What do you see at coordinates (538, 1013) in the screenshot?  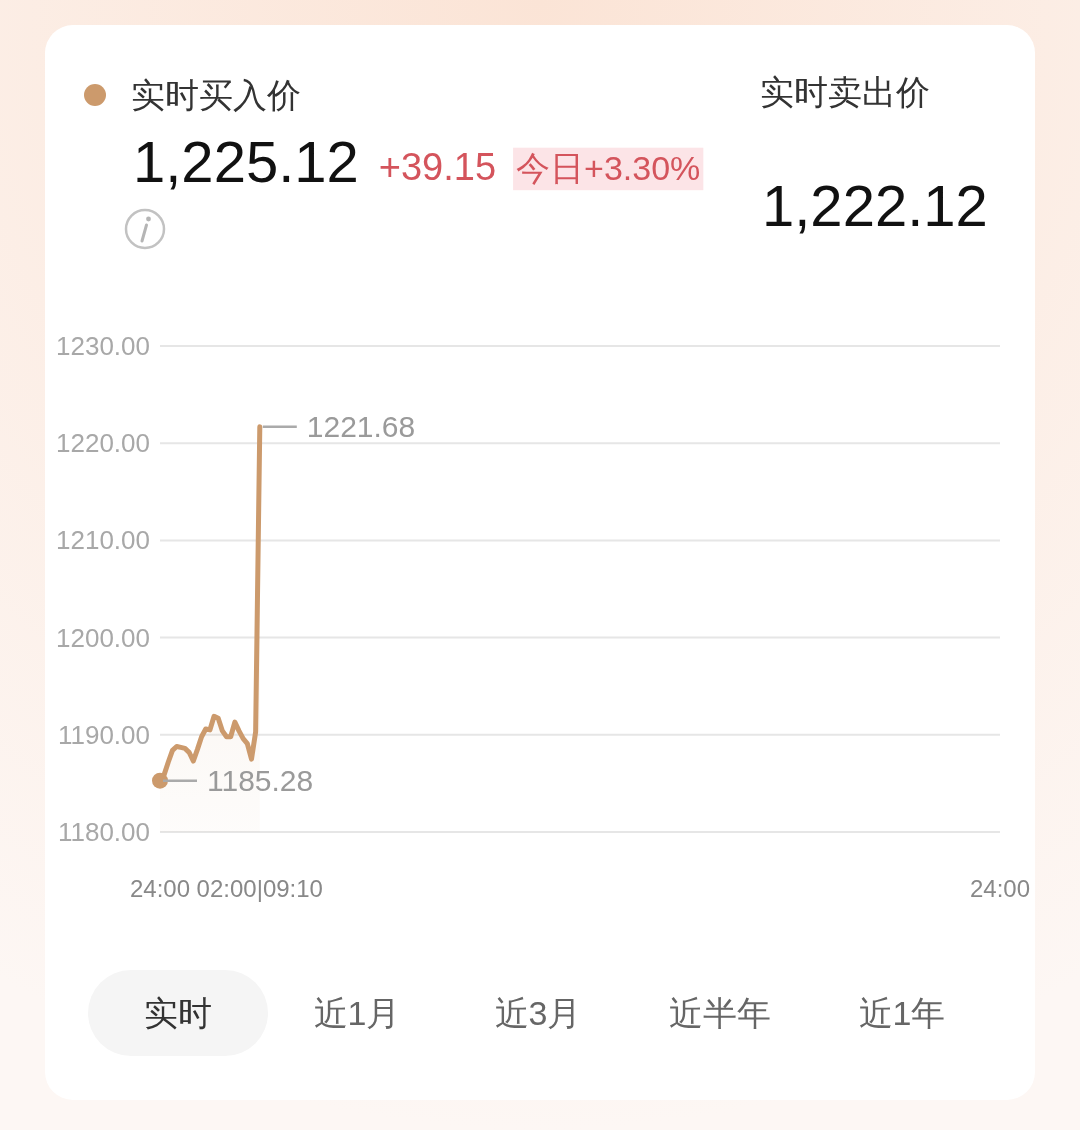 I see `text: 近3月` at bounding box center [538, 1013].